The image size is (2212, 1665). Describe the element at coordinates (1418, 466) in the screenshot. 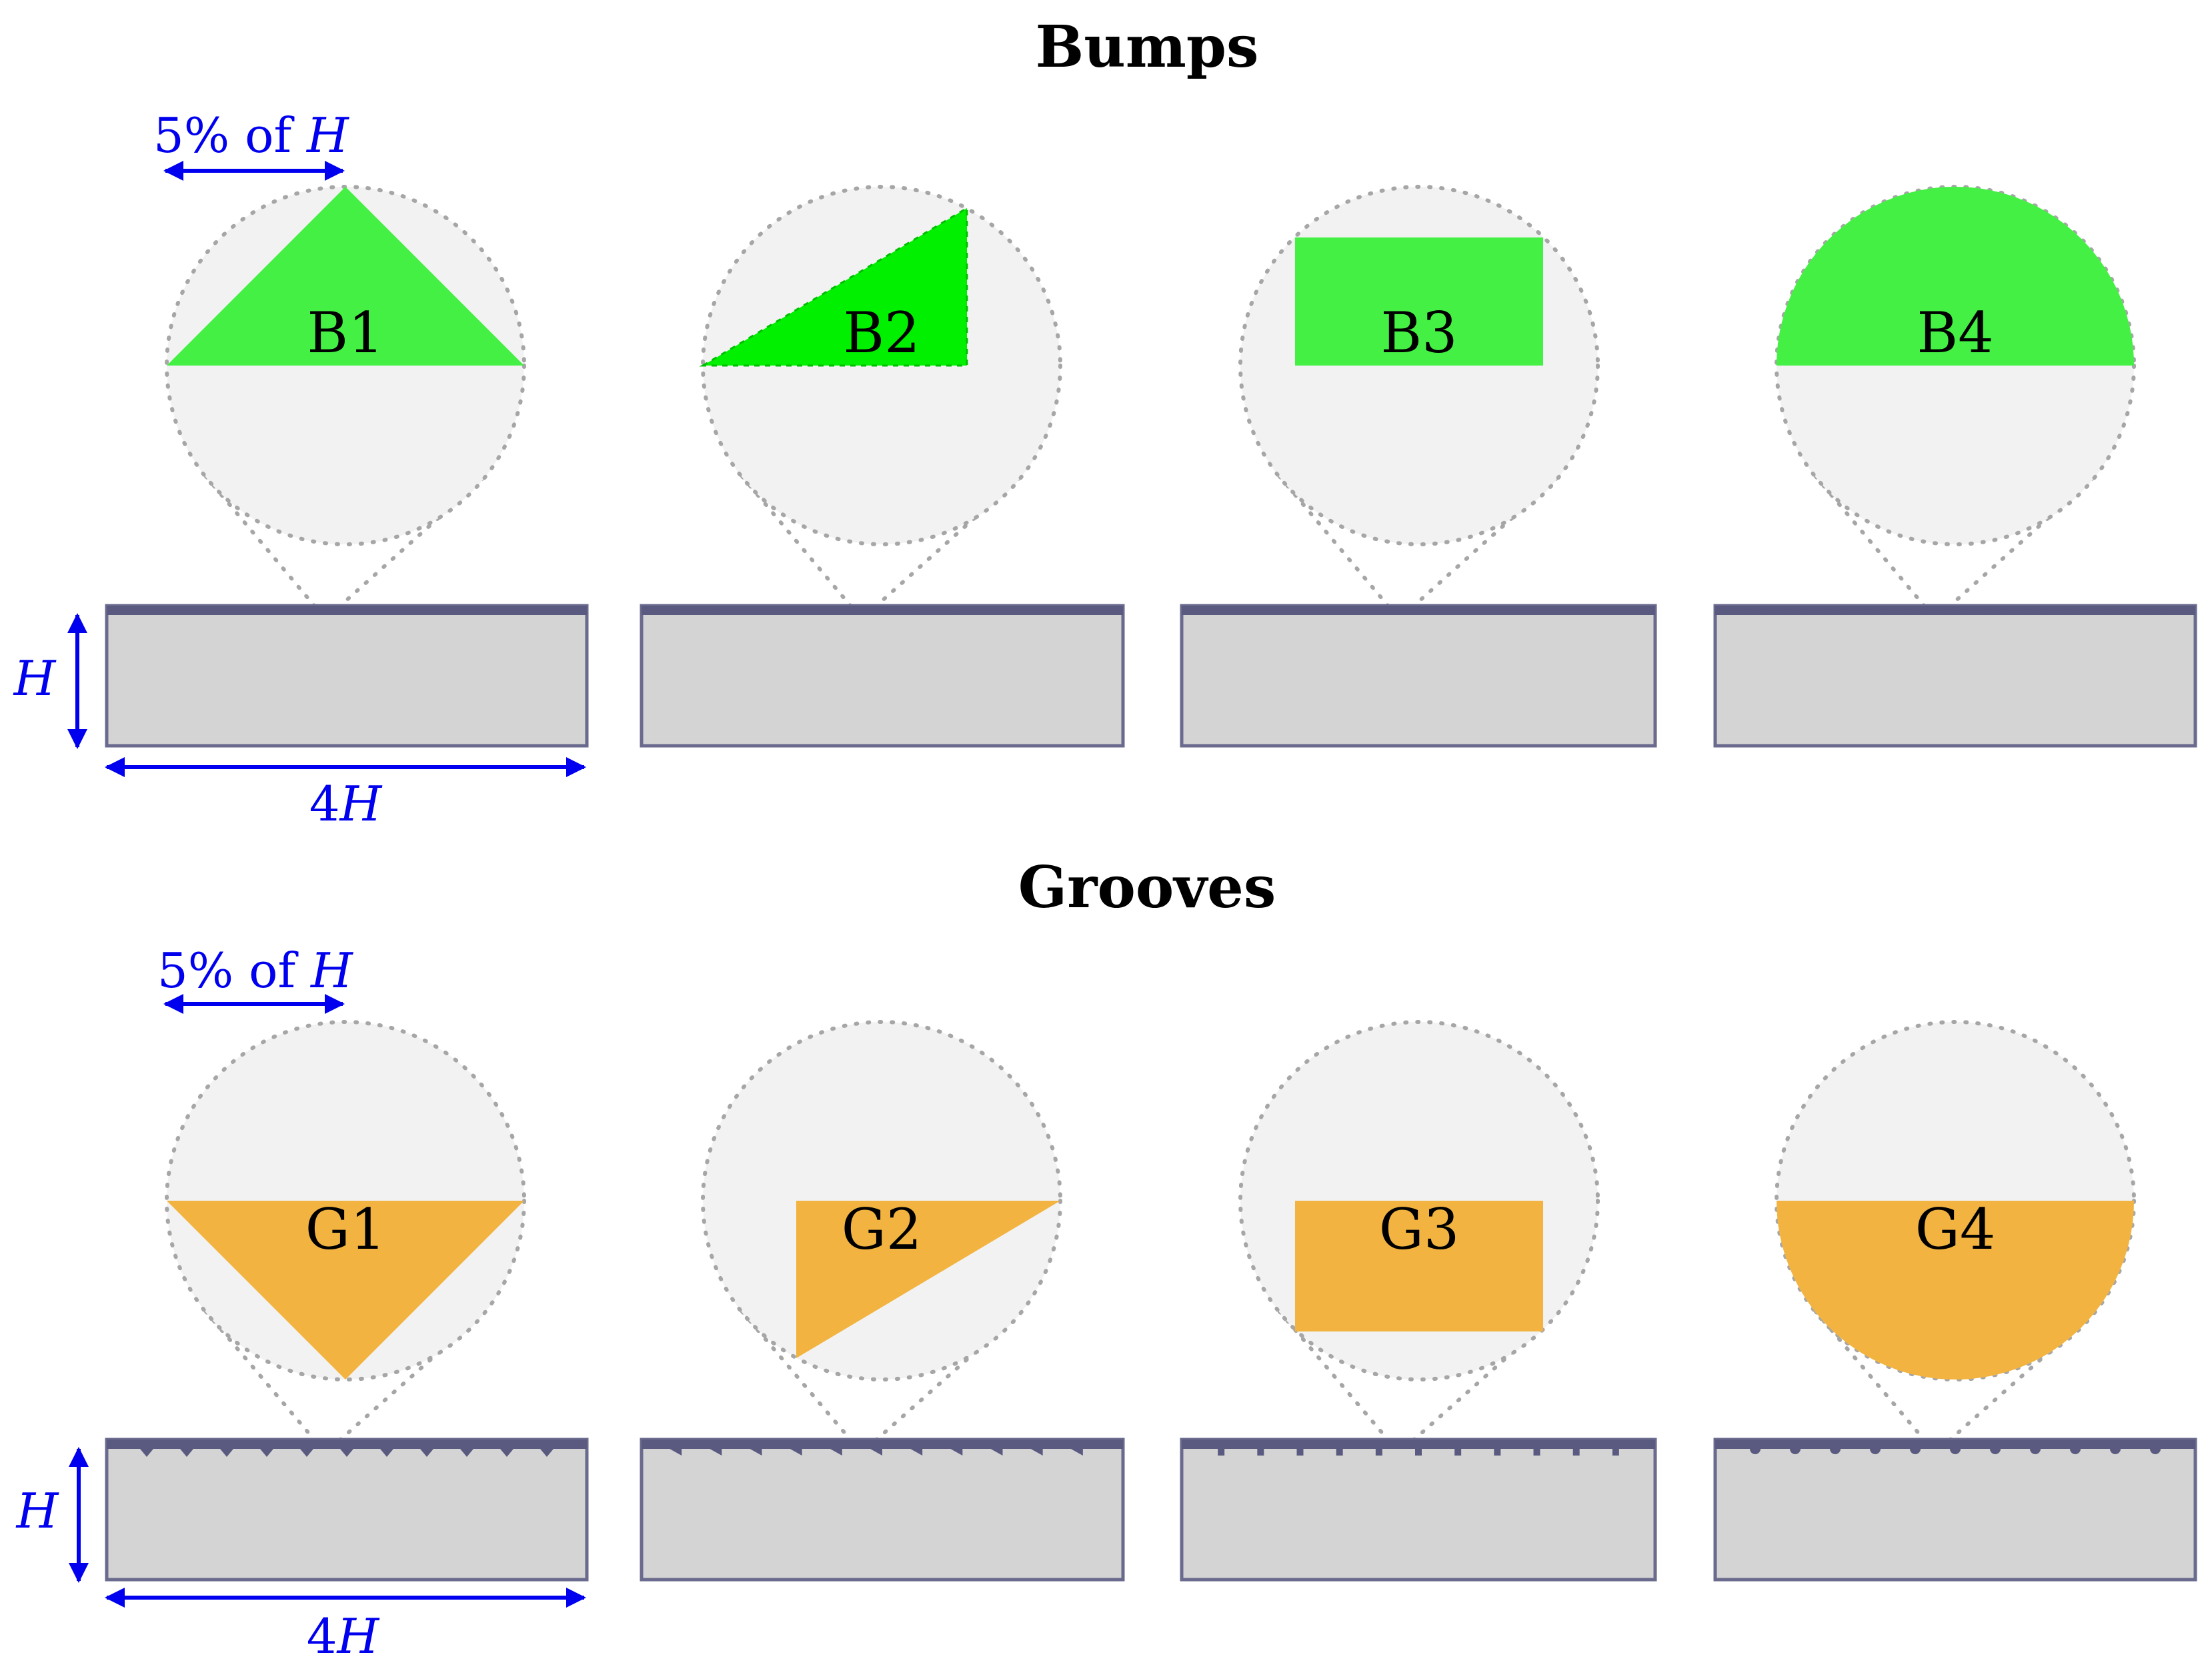

I see `bump-panel-b3: B3` at that location.